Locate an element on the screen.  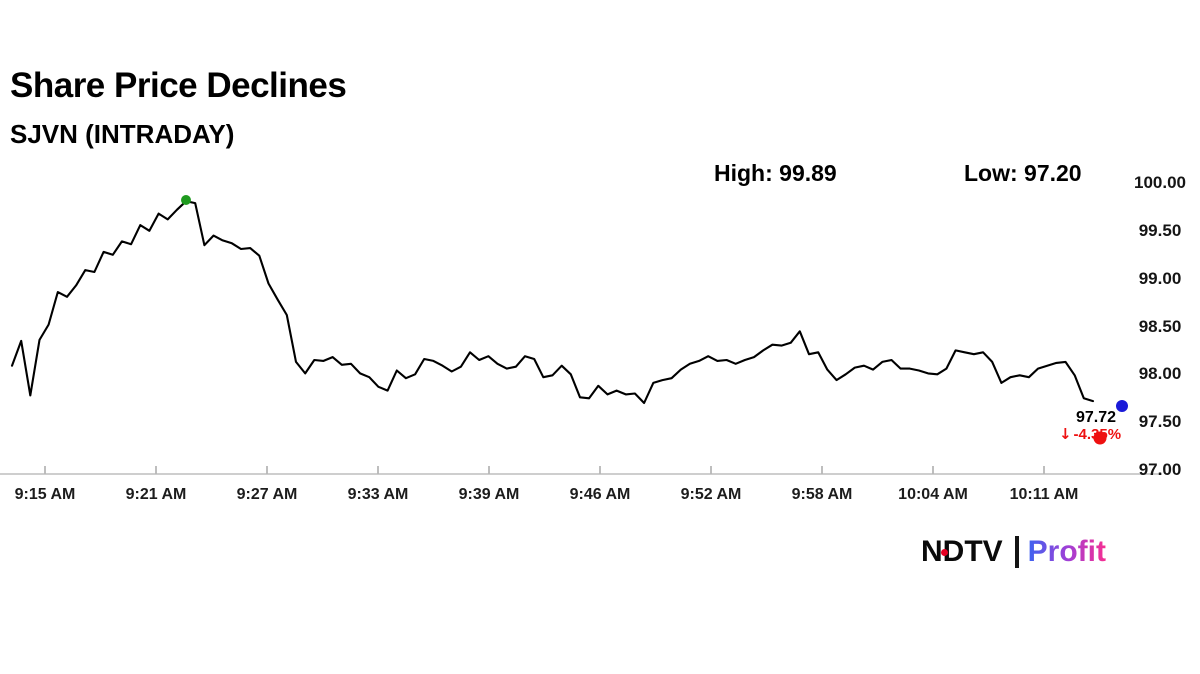
x-tick-label: 9:15 AM is located at coordinates (45, 494).